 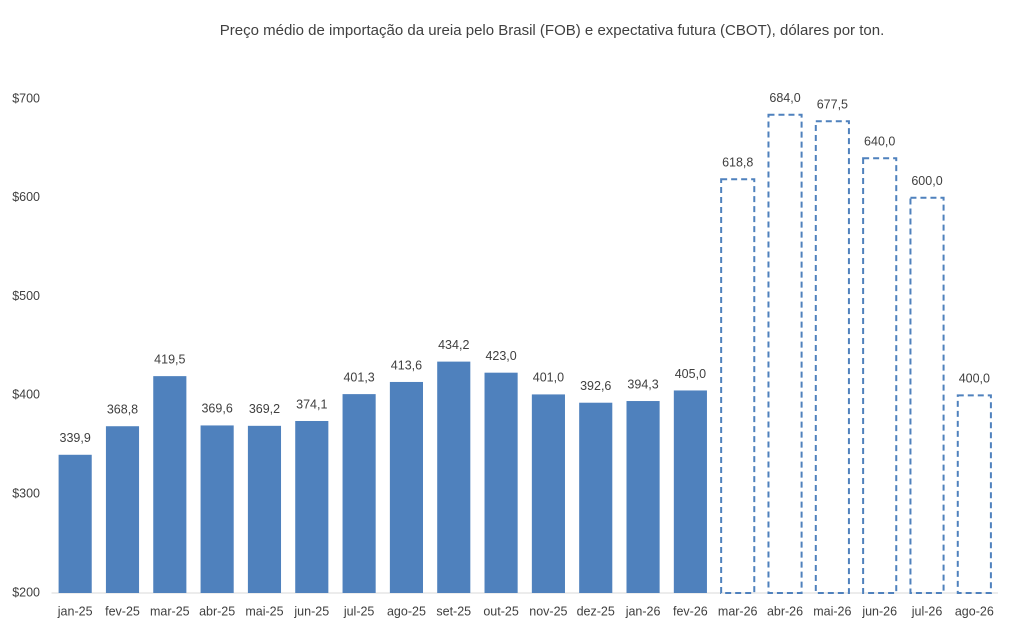 I want to click on x-tick-label: mai-26, so click(x=832, y=611).